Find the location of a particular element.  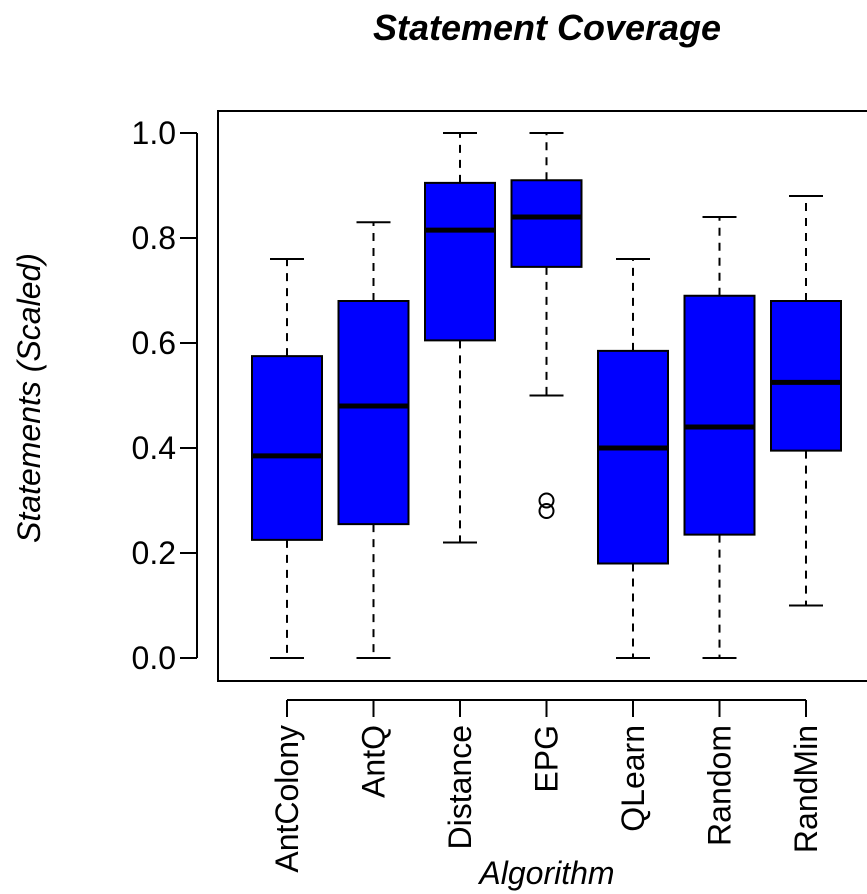

y-tick-label: 0.8 is located at coordinates (154, 238).